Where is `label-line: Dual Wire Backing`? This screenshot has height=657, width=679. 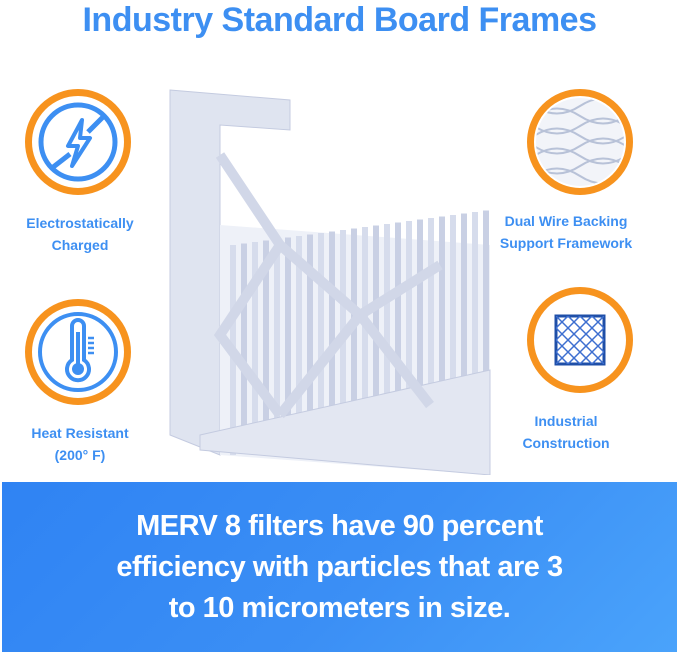 label-line: Dual Wire Backing is located at coordinates (566, 221).